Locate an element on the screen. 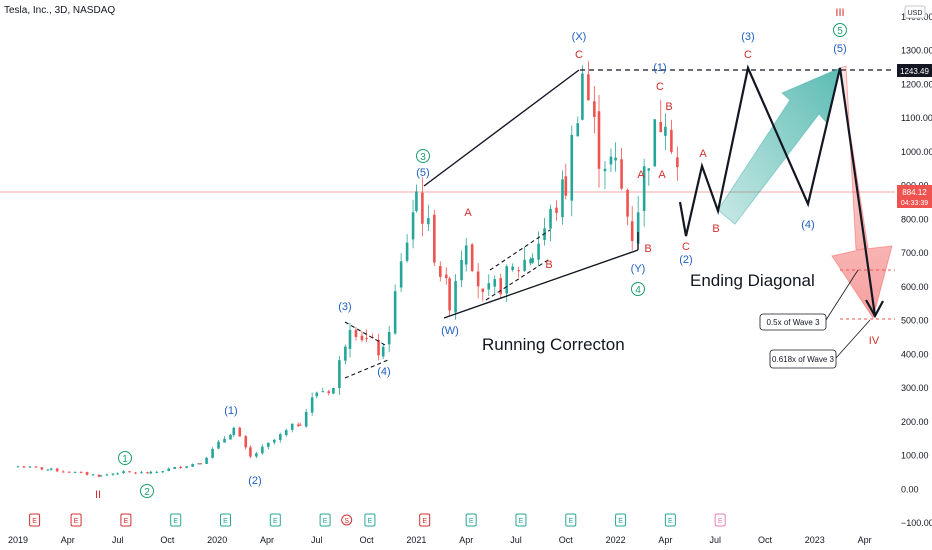 The image size is (932, 550). wave-label-p3-late: (3) is located at coordinates (747, 37).